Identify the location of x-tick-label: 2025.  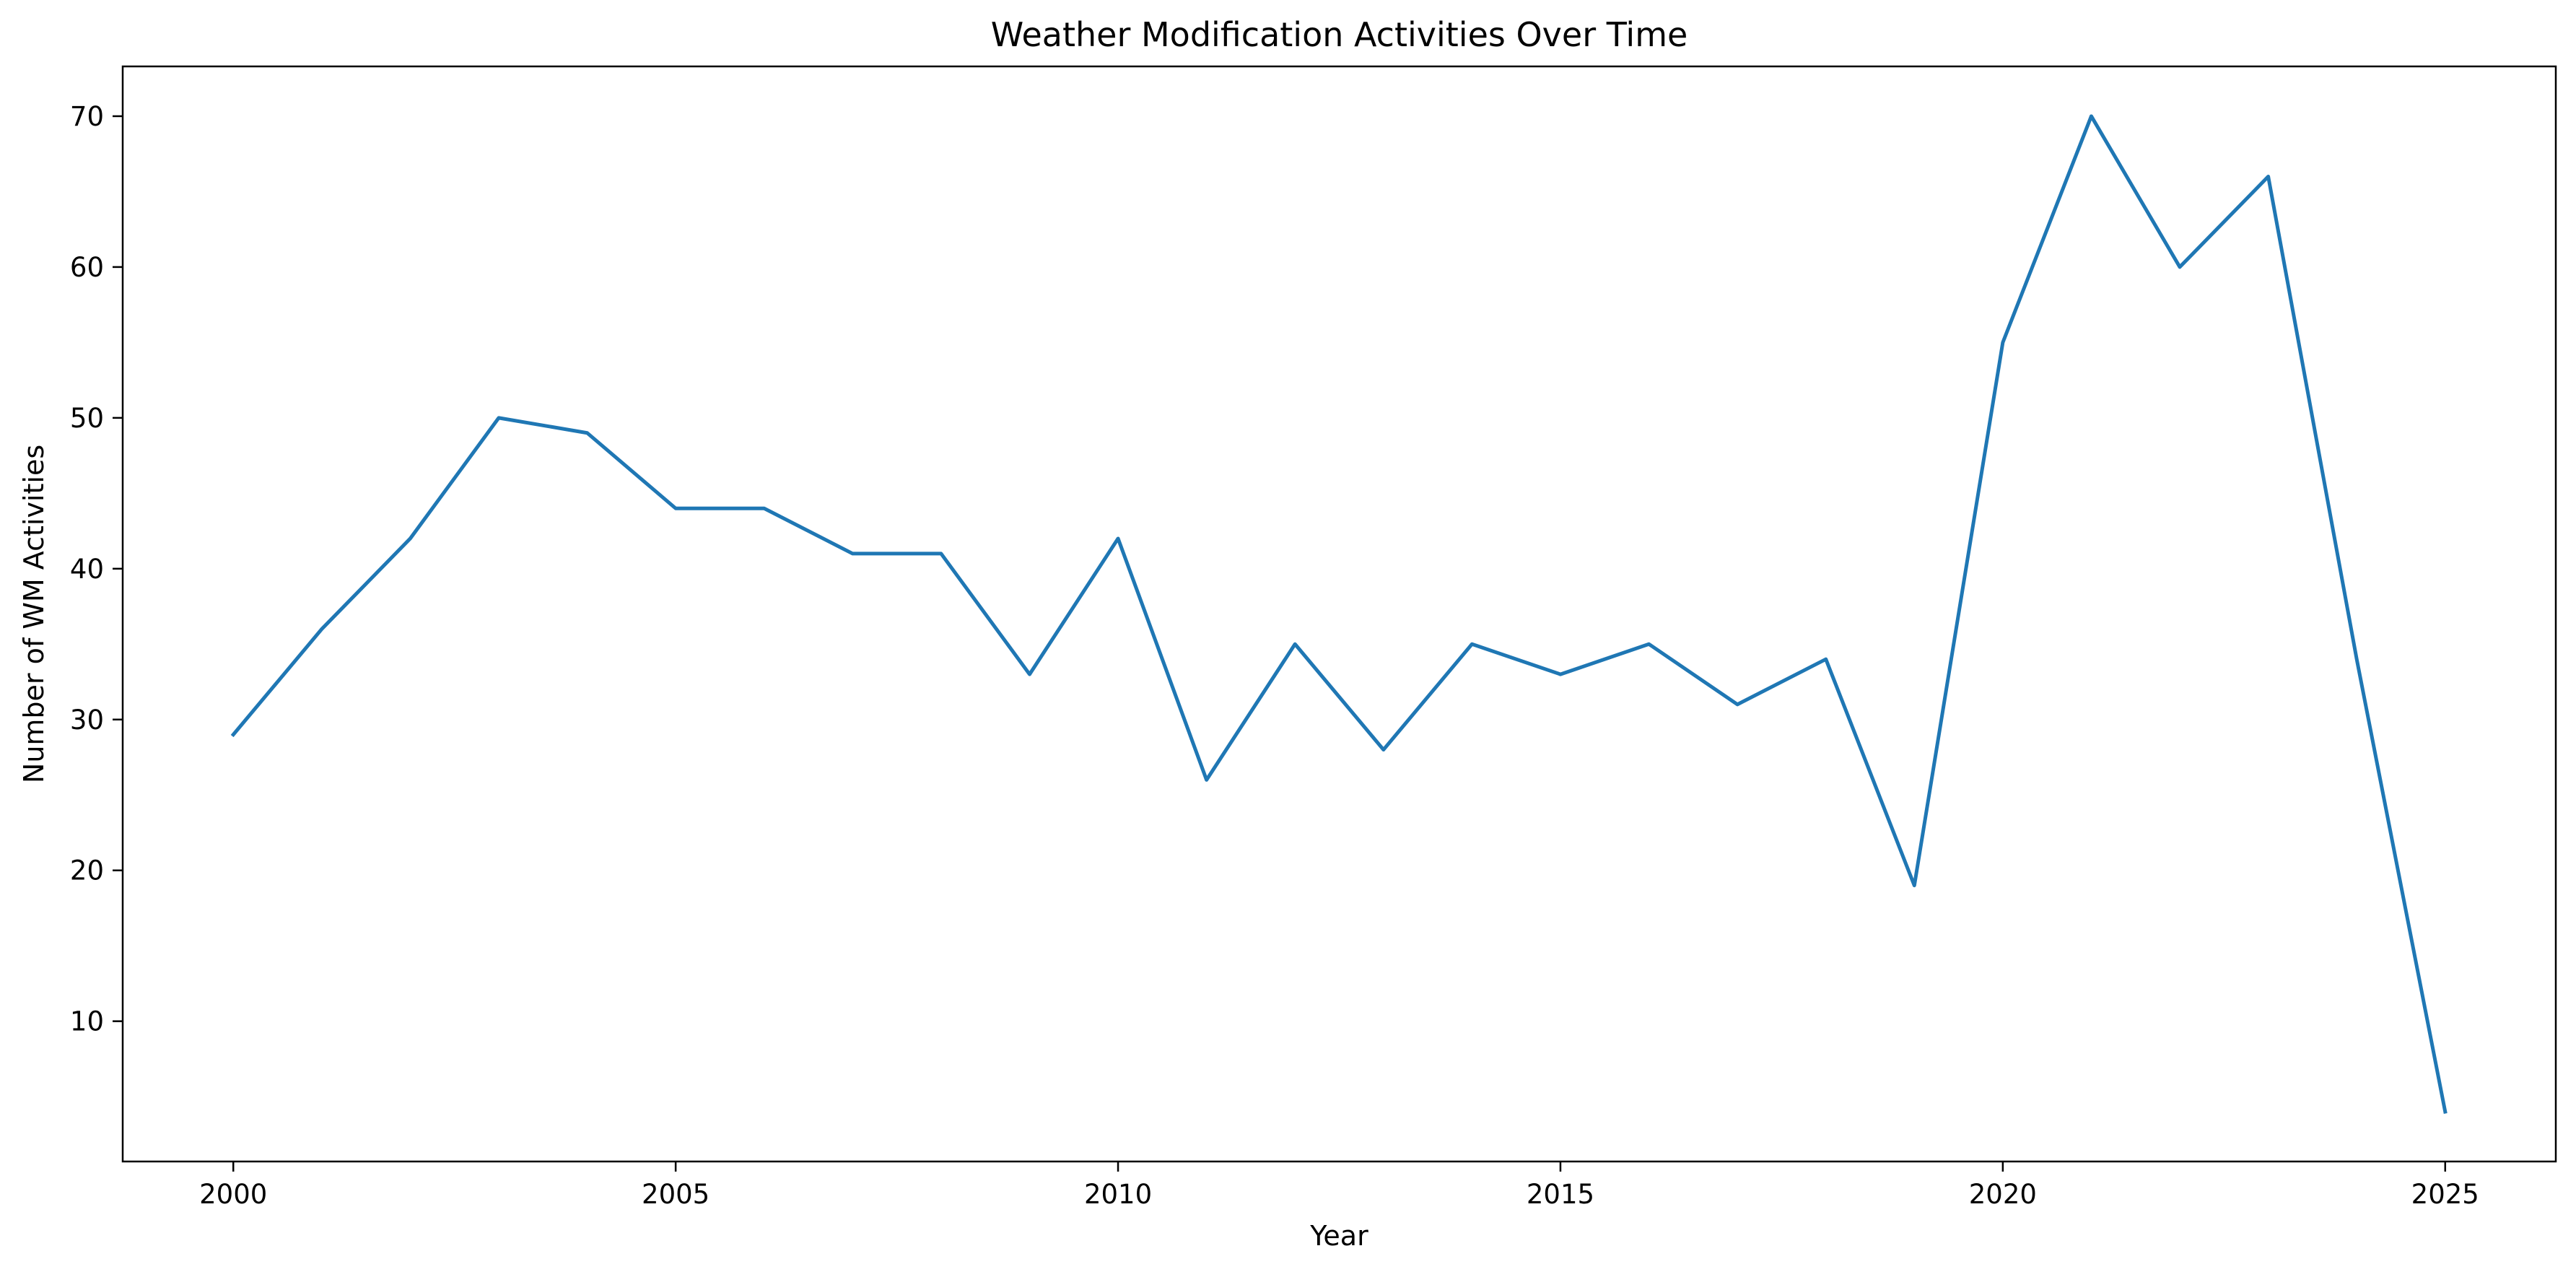
(2445, 1194).